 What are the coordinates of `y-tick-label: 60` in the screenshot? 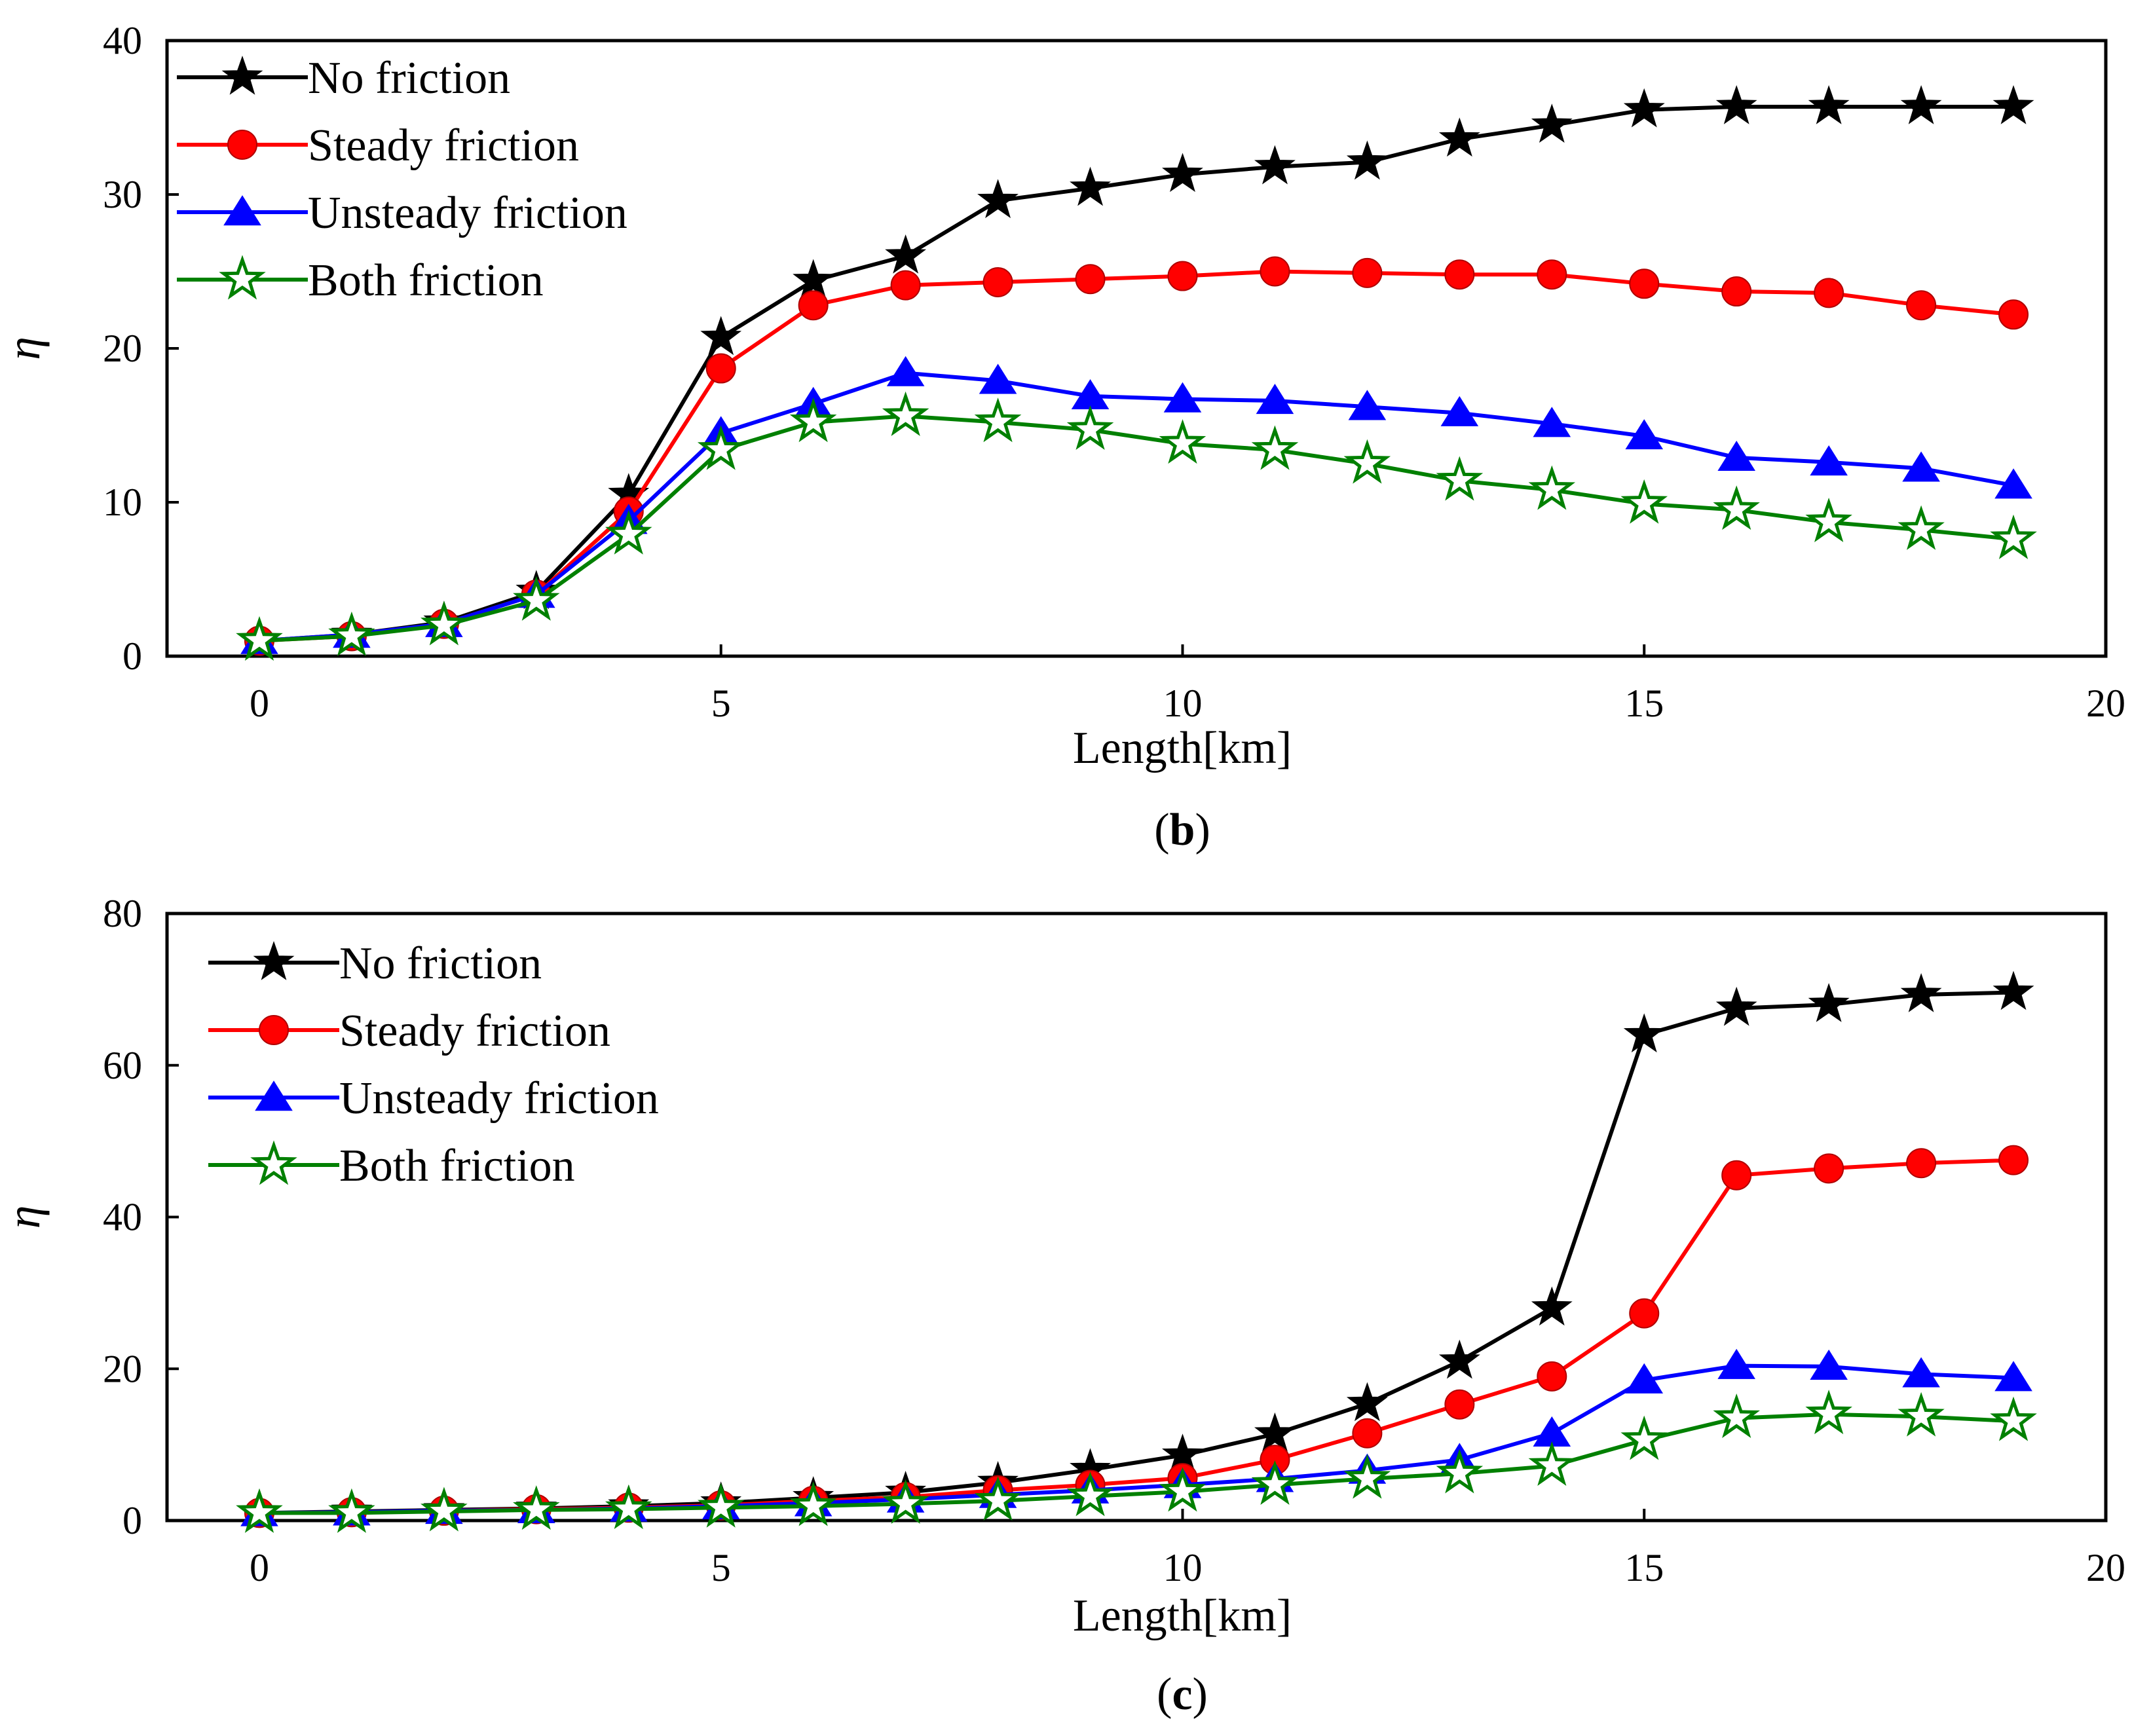 It's located at (122, 1065).